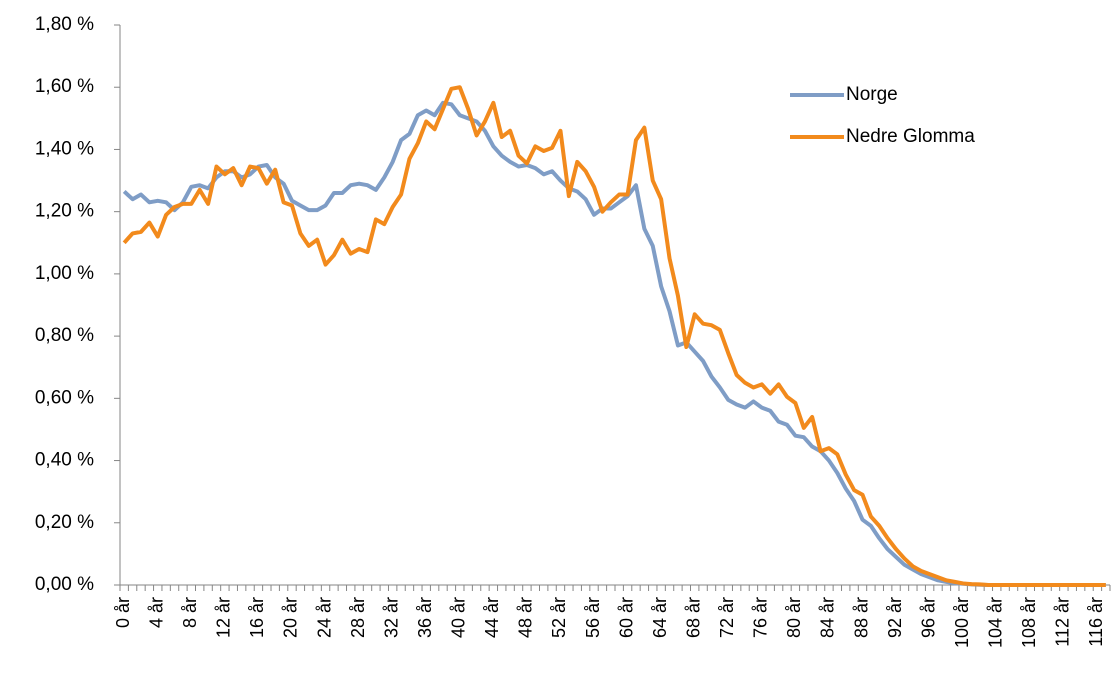  Describe the element at coordinates (190, 612) in the screenshot. I see `x-tick-label: 8 år` at that location.